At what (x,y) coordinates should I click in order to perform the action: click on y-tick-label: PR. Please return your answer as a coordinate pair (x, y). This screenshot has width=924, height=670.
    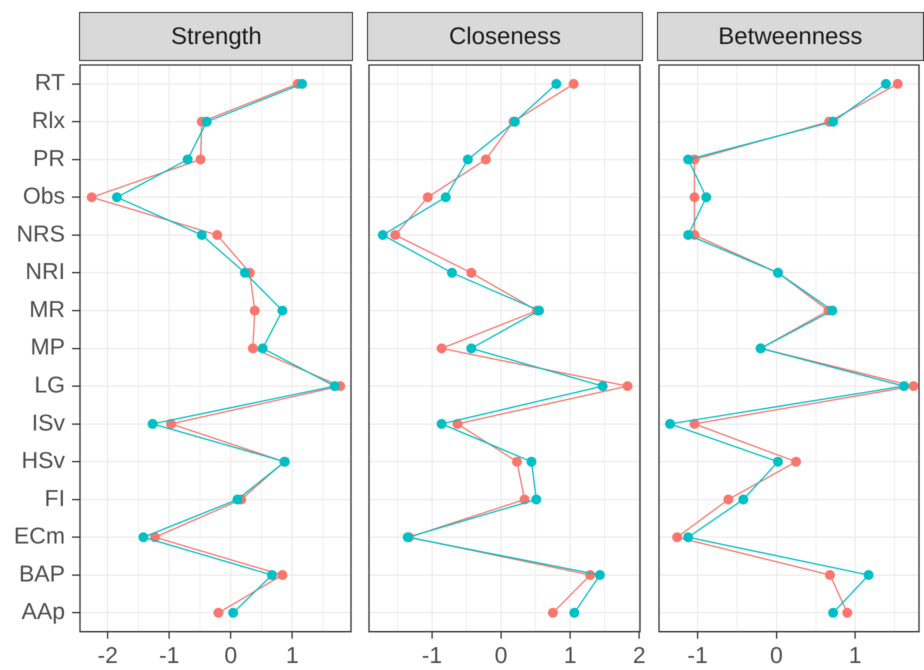
    Looking at the image, I should click on (49, 157).